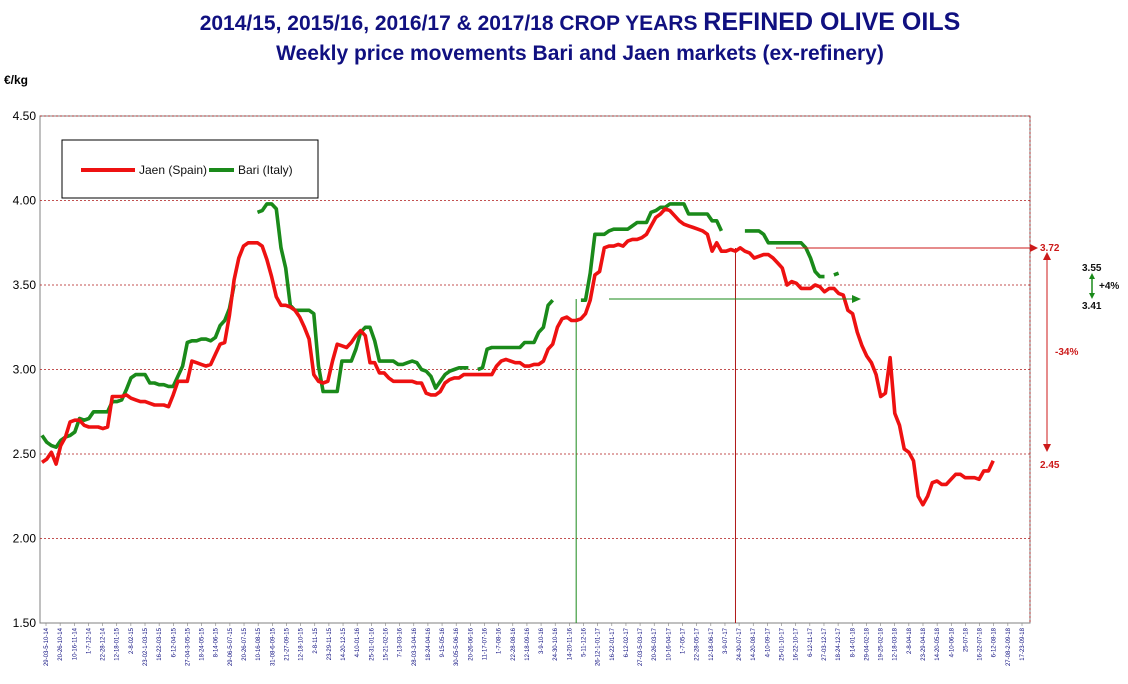  Describe the element at coordinates (16, 80) in the screenshot. I see `y-axis-label: €/kg` at that location.